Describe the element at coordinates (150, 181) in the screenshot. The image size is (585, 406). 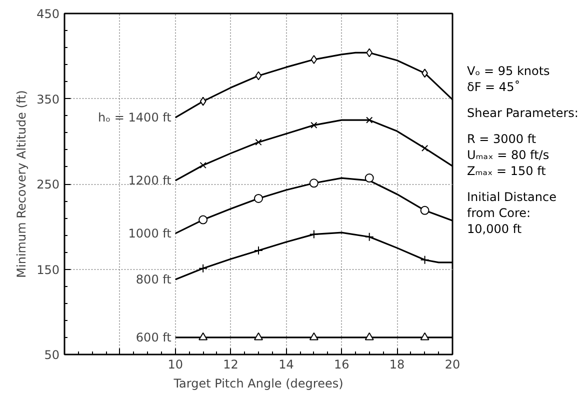
I see `series-label: 1200 ft` at that location.